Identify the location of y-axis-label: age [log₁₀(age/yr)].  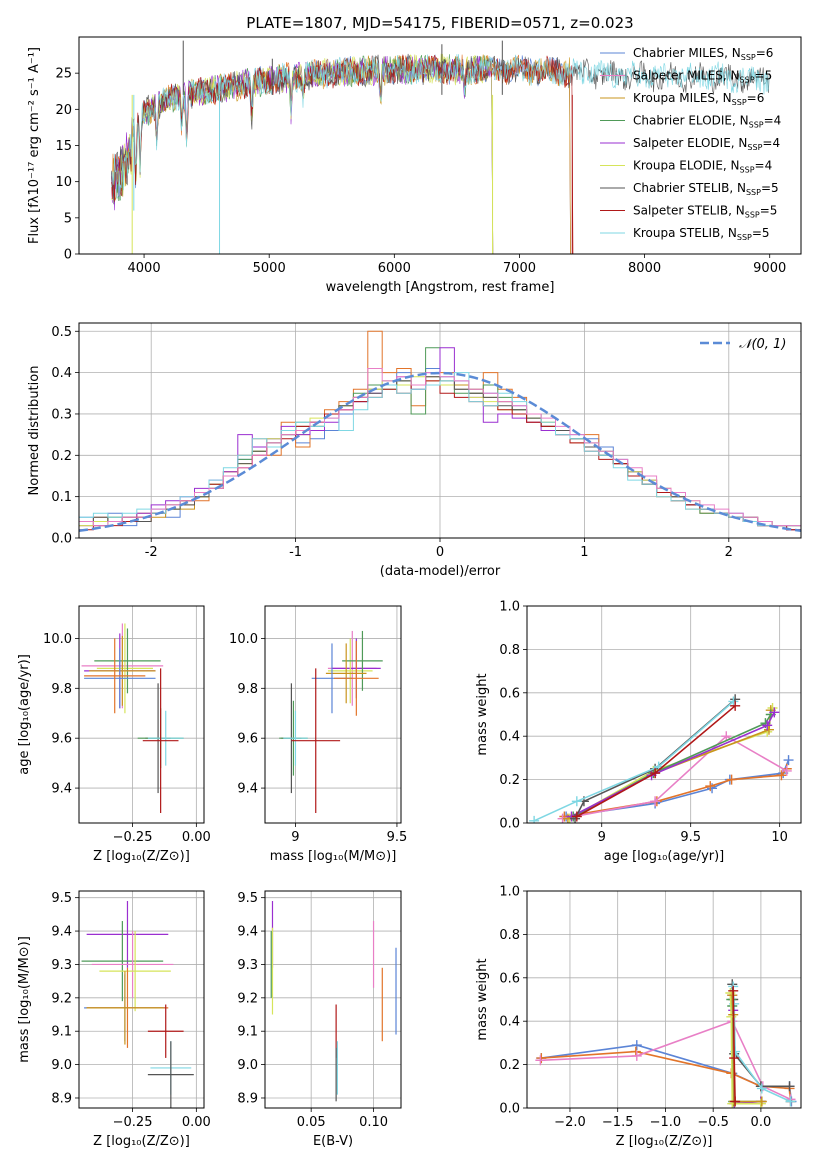
(24, 714).